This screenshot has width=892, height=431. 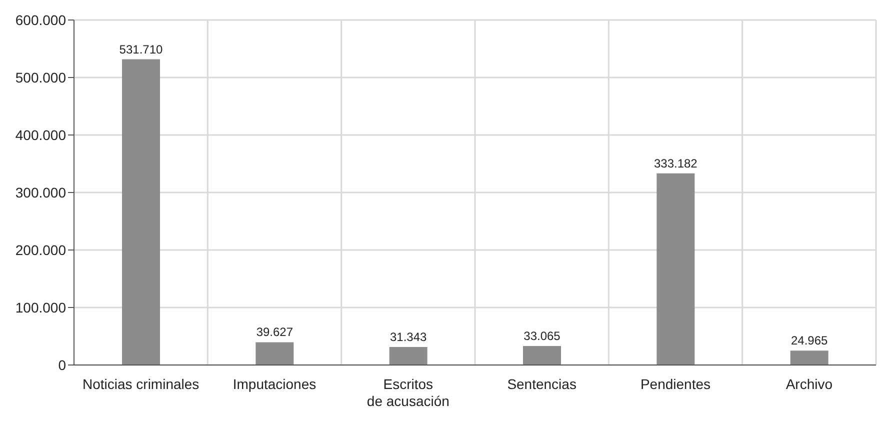 What do you see at coordinates (40, 77) in the screenshot?
I see `y-tick-label: 500.000` at bounding box center [40, 77].